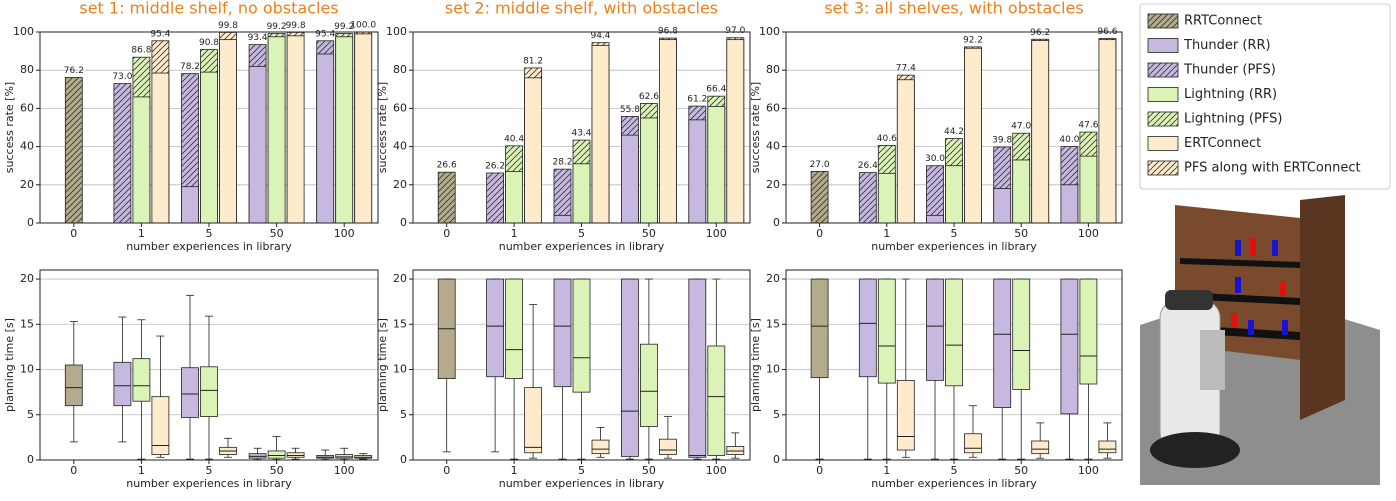 Image resolution: width=1396 pixels, height=501 pixels. What do you see at coordinates (74, 71) in the screenshot?
I see `value-label: 76.2` at bounding box center [74, 71].